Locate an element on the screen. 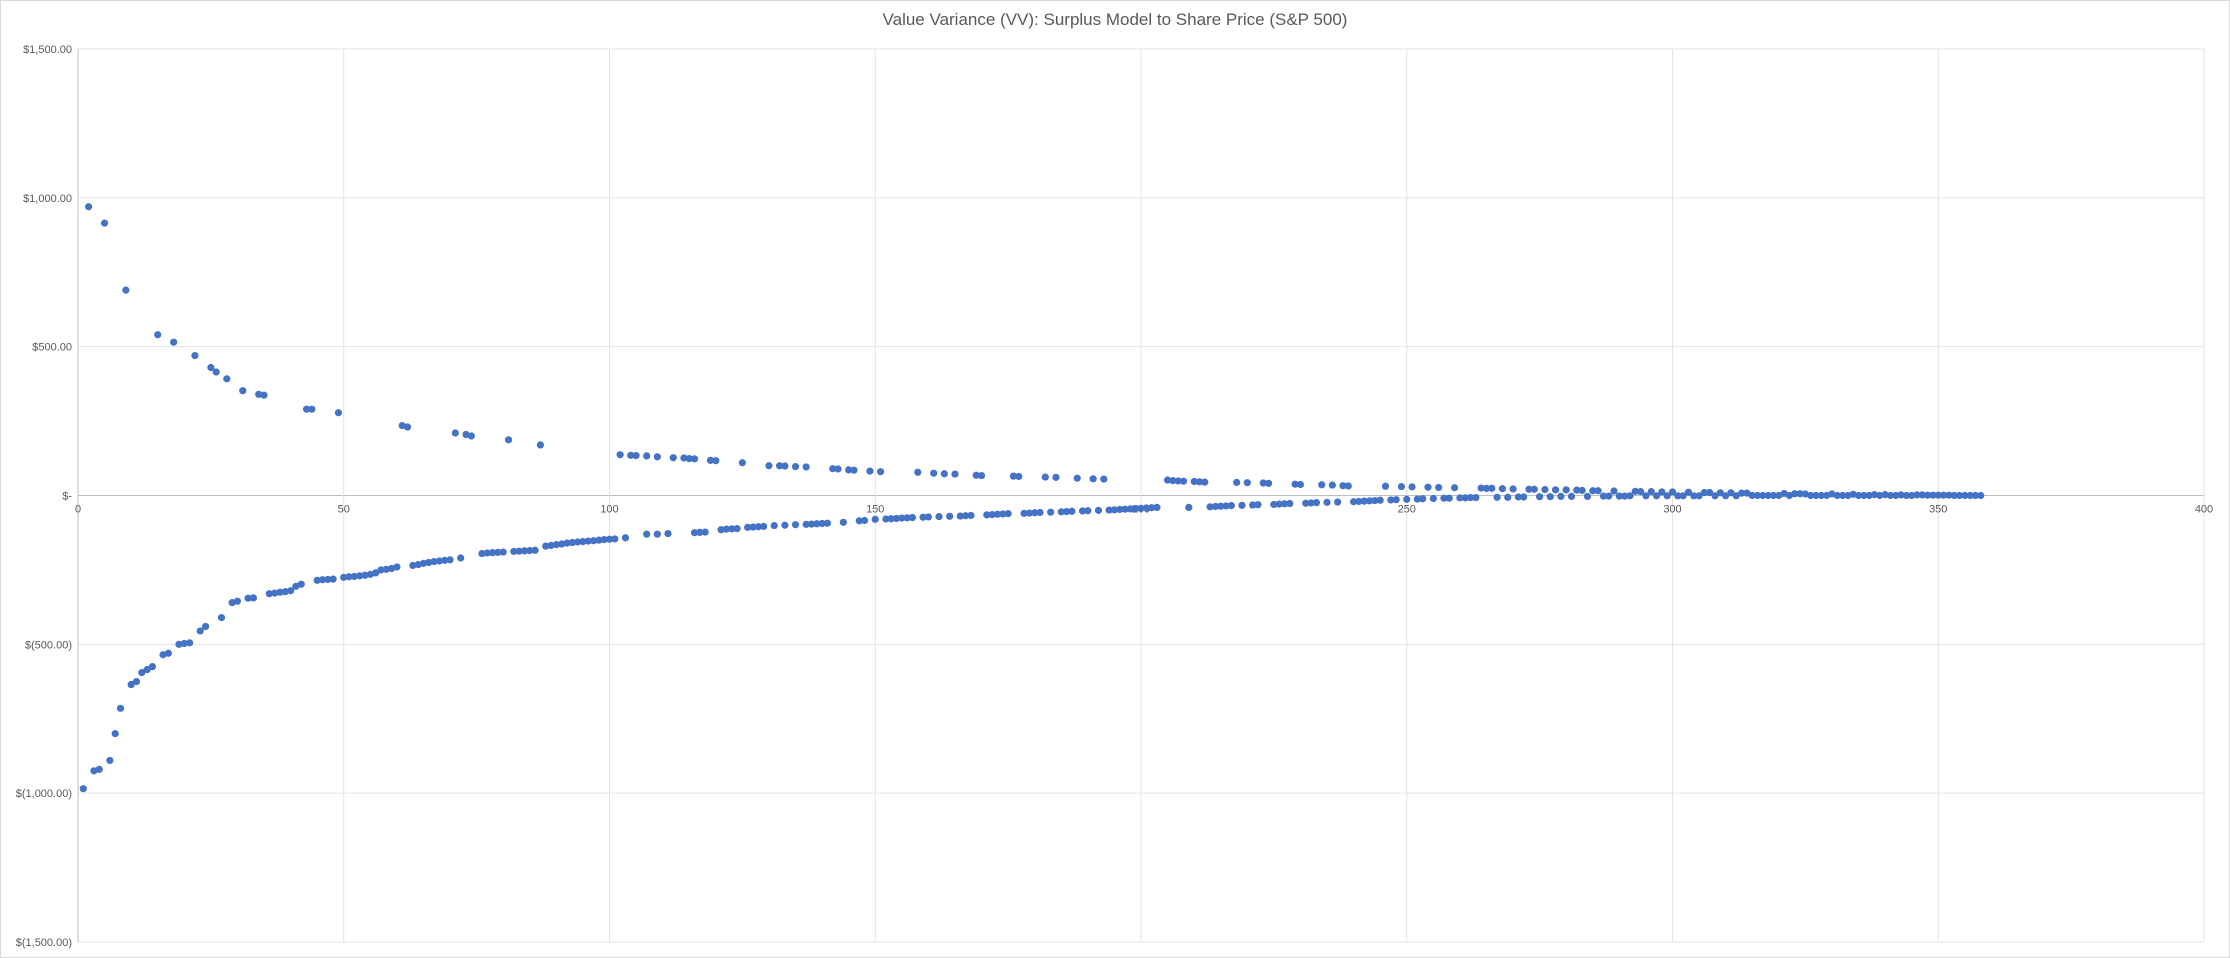 The width and height of the screenshot is (2230, 958). y-tick-label: $(1,000.00) is located at coordinates (44, 794).